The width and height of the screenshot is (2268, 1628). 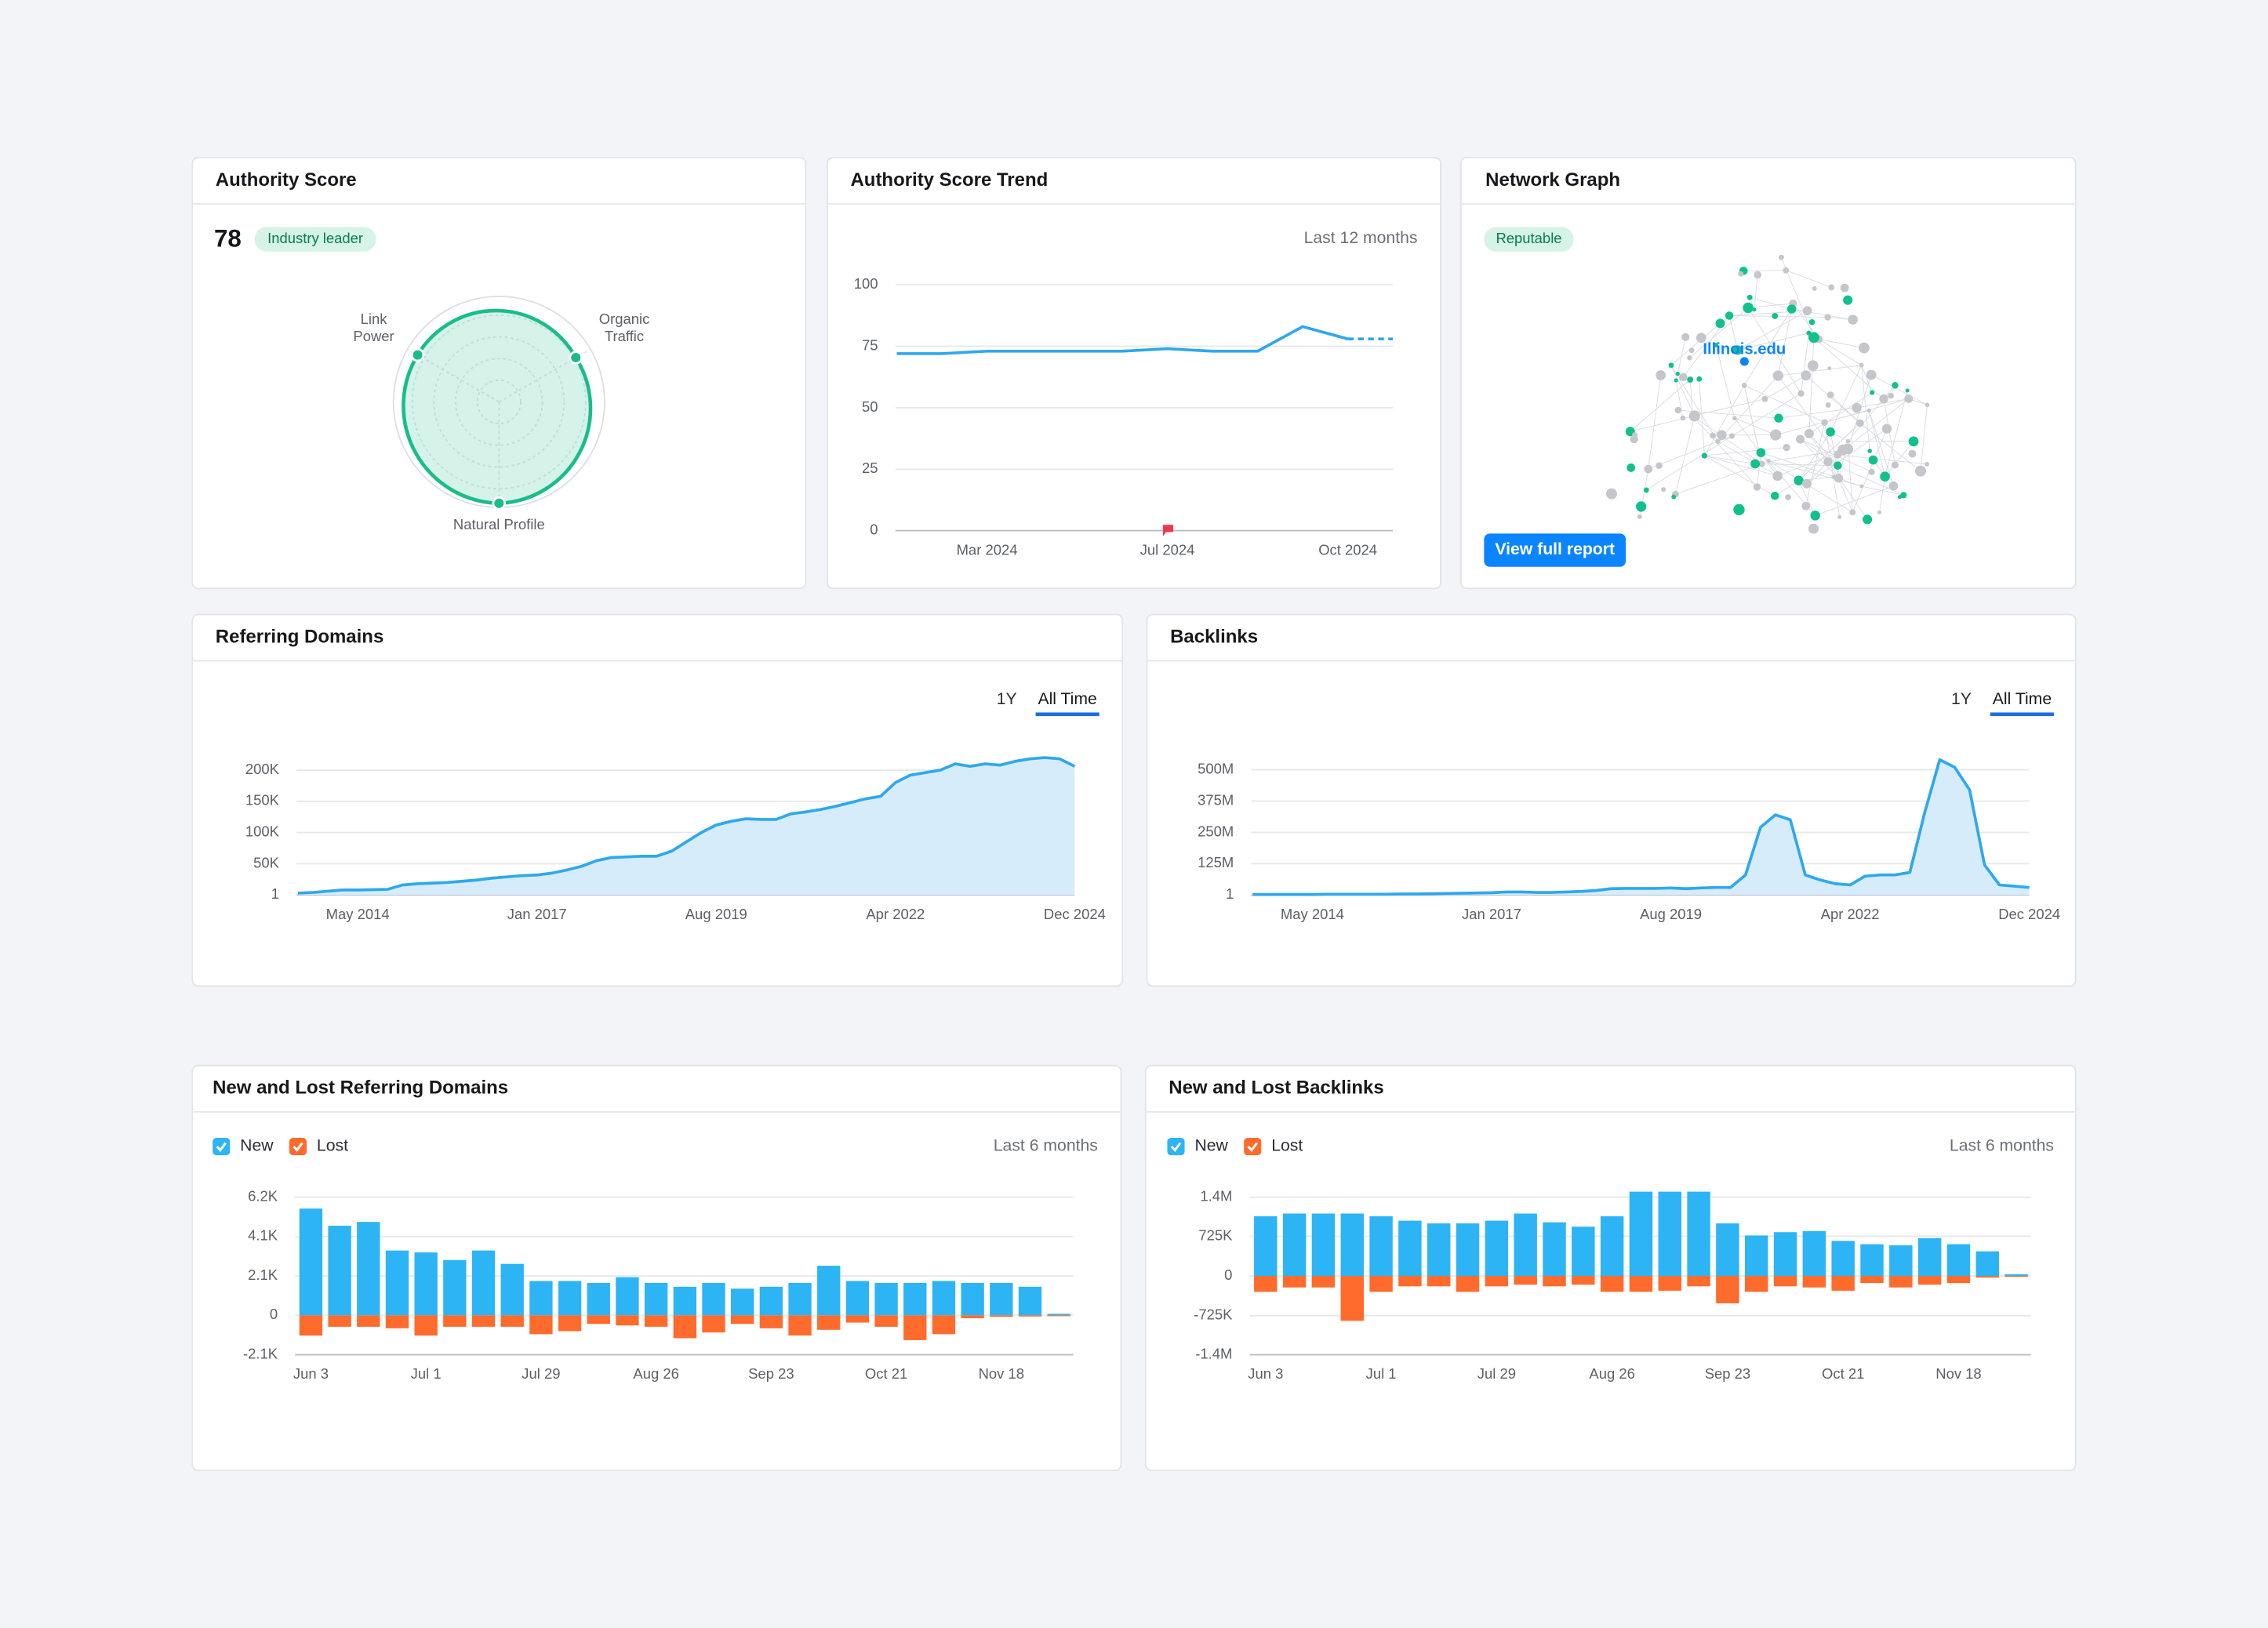 I want to click on y-tick-label: 500M, so click(x=1216, y=768).